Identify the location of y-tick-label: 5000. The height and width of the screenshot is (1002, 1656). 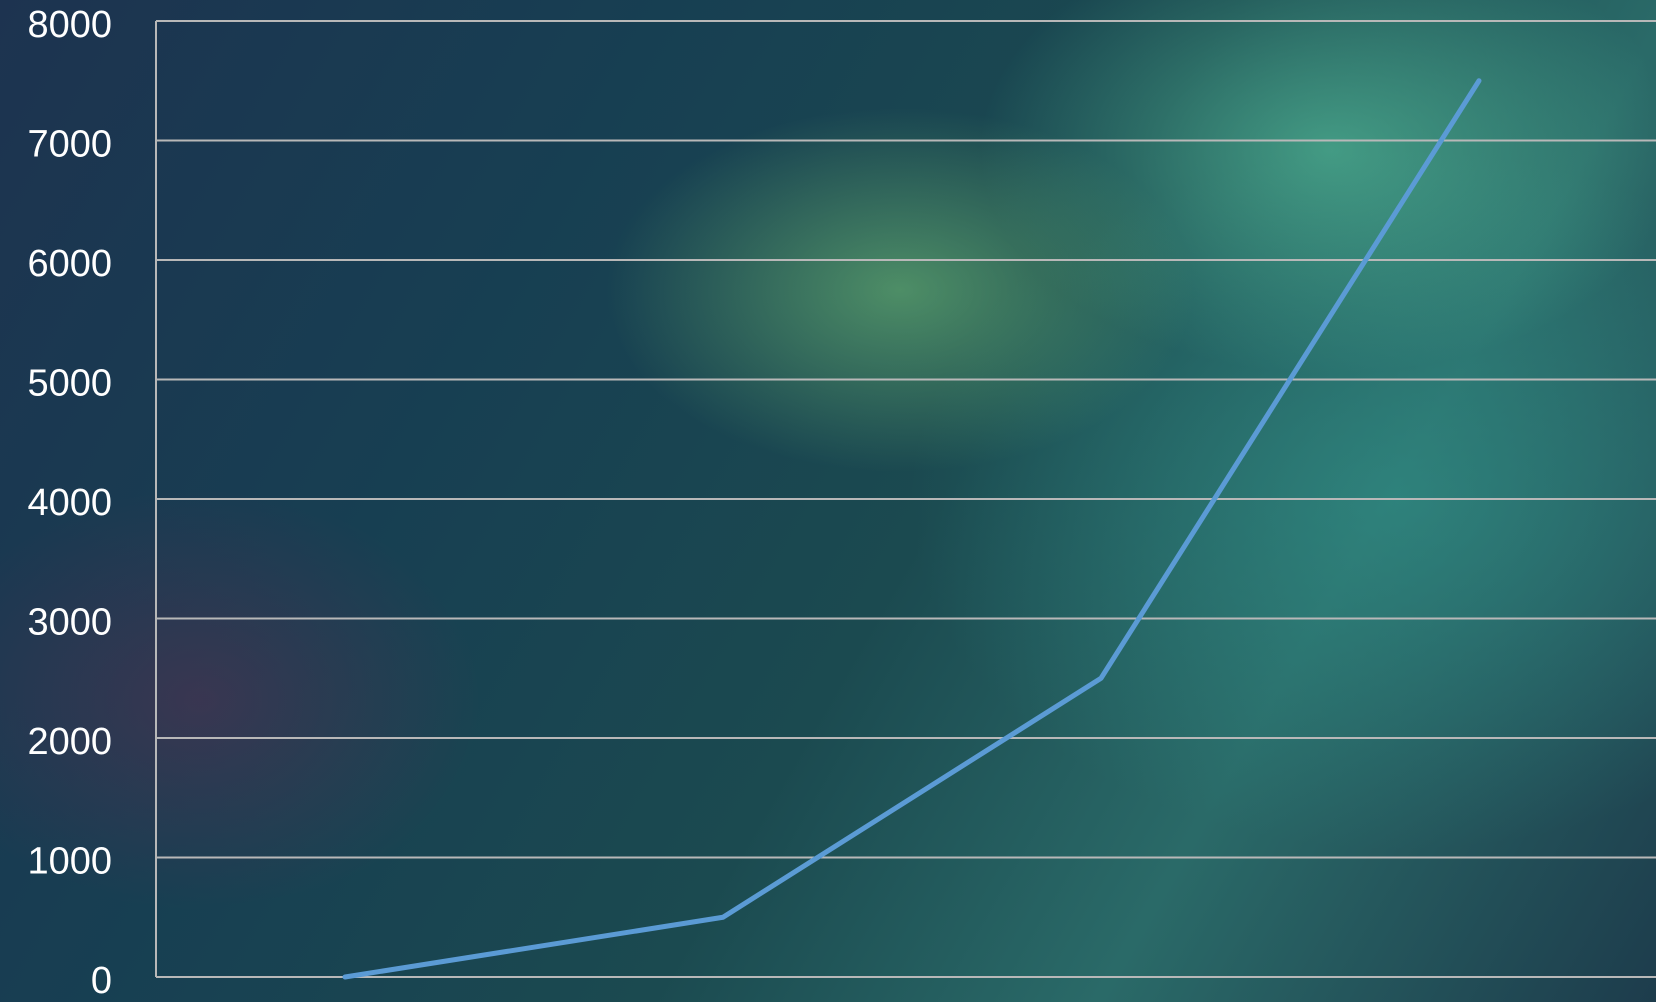
(69, 384).